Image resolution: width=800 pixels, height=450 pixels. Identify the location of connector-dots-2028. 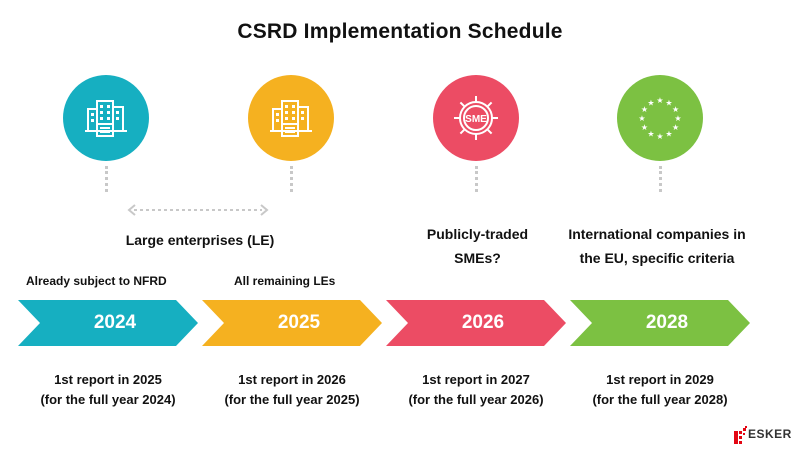
(660, 179).